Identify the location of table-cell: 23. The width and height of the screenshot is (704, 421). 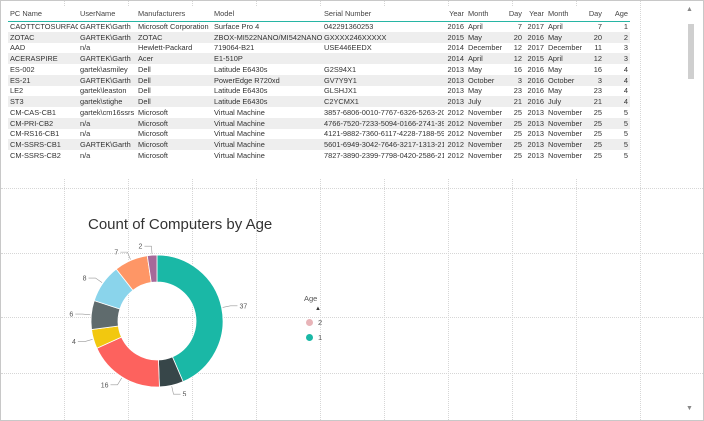
(517, 91).